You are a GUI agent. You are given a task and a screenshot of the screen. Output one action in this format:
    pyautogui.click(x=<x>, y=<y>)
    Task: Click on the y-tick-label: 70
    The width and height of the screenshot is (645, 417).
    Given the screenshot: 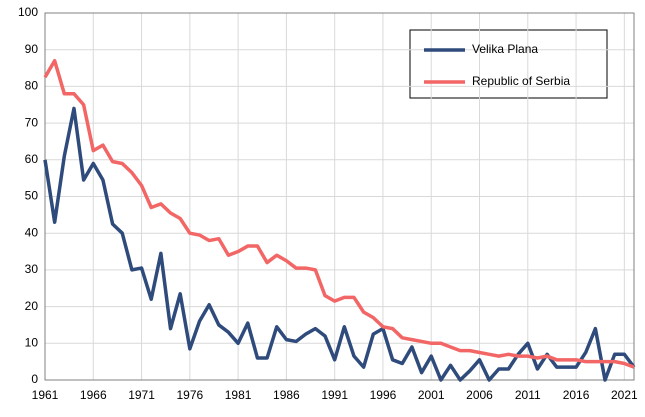 What is the action you would take?
    pyautogui.click(x=32, y=122)
    